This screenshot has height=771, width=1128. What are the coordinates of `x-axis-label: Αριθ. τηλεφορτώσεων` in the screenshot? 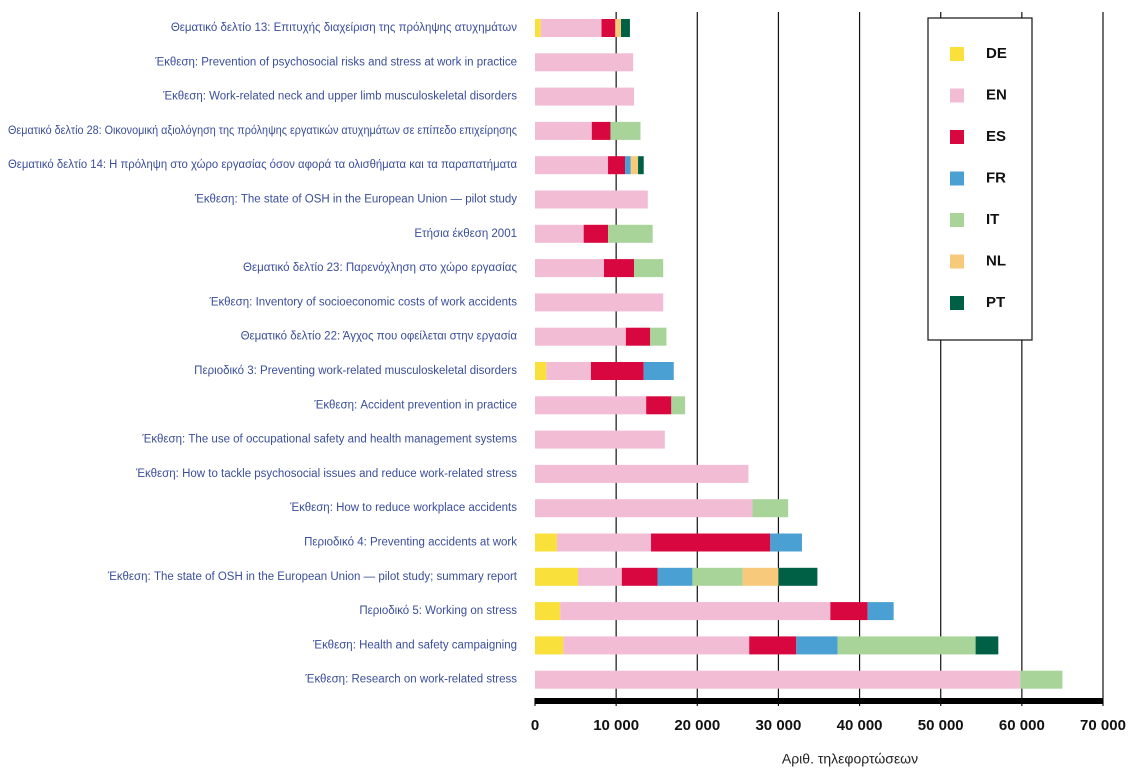 It's located at (850, 759).